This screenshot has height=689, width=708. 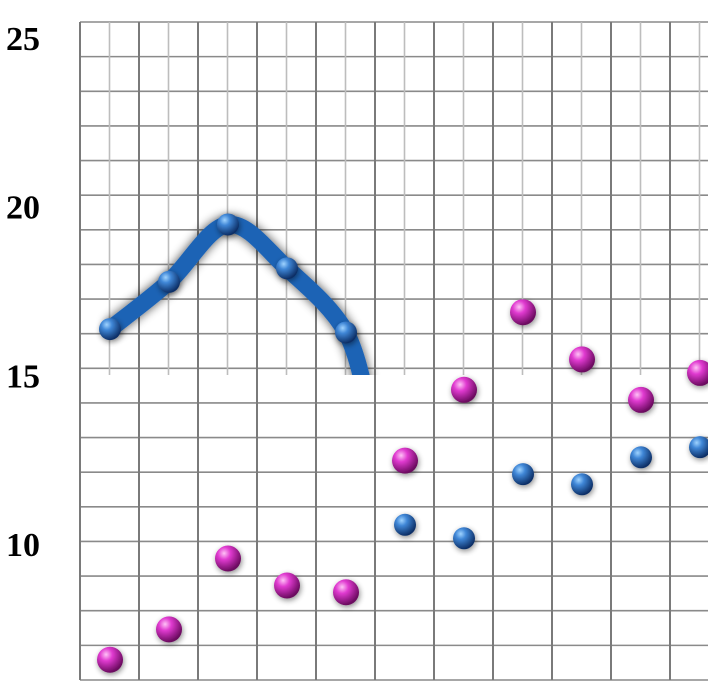 I want to click on y-tick-label: 20, so click(x=23, y=208).